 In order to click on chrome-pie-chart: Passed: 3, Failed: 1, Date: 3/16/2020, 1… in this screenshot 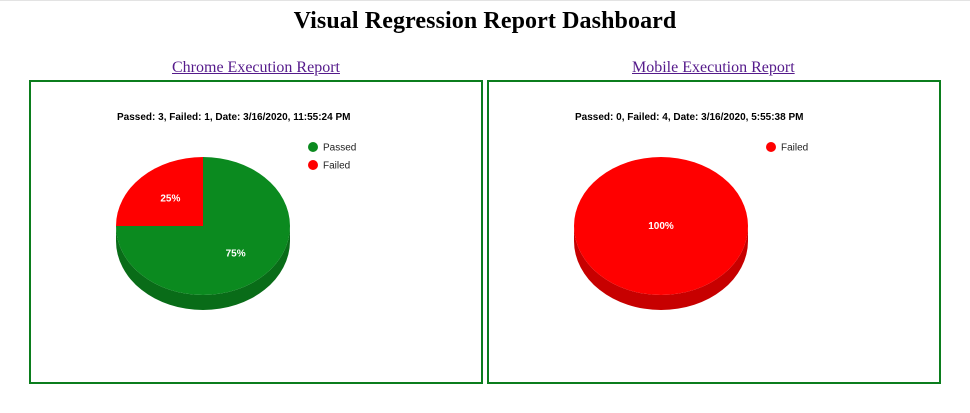, I will do `click(236, 211)`.